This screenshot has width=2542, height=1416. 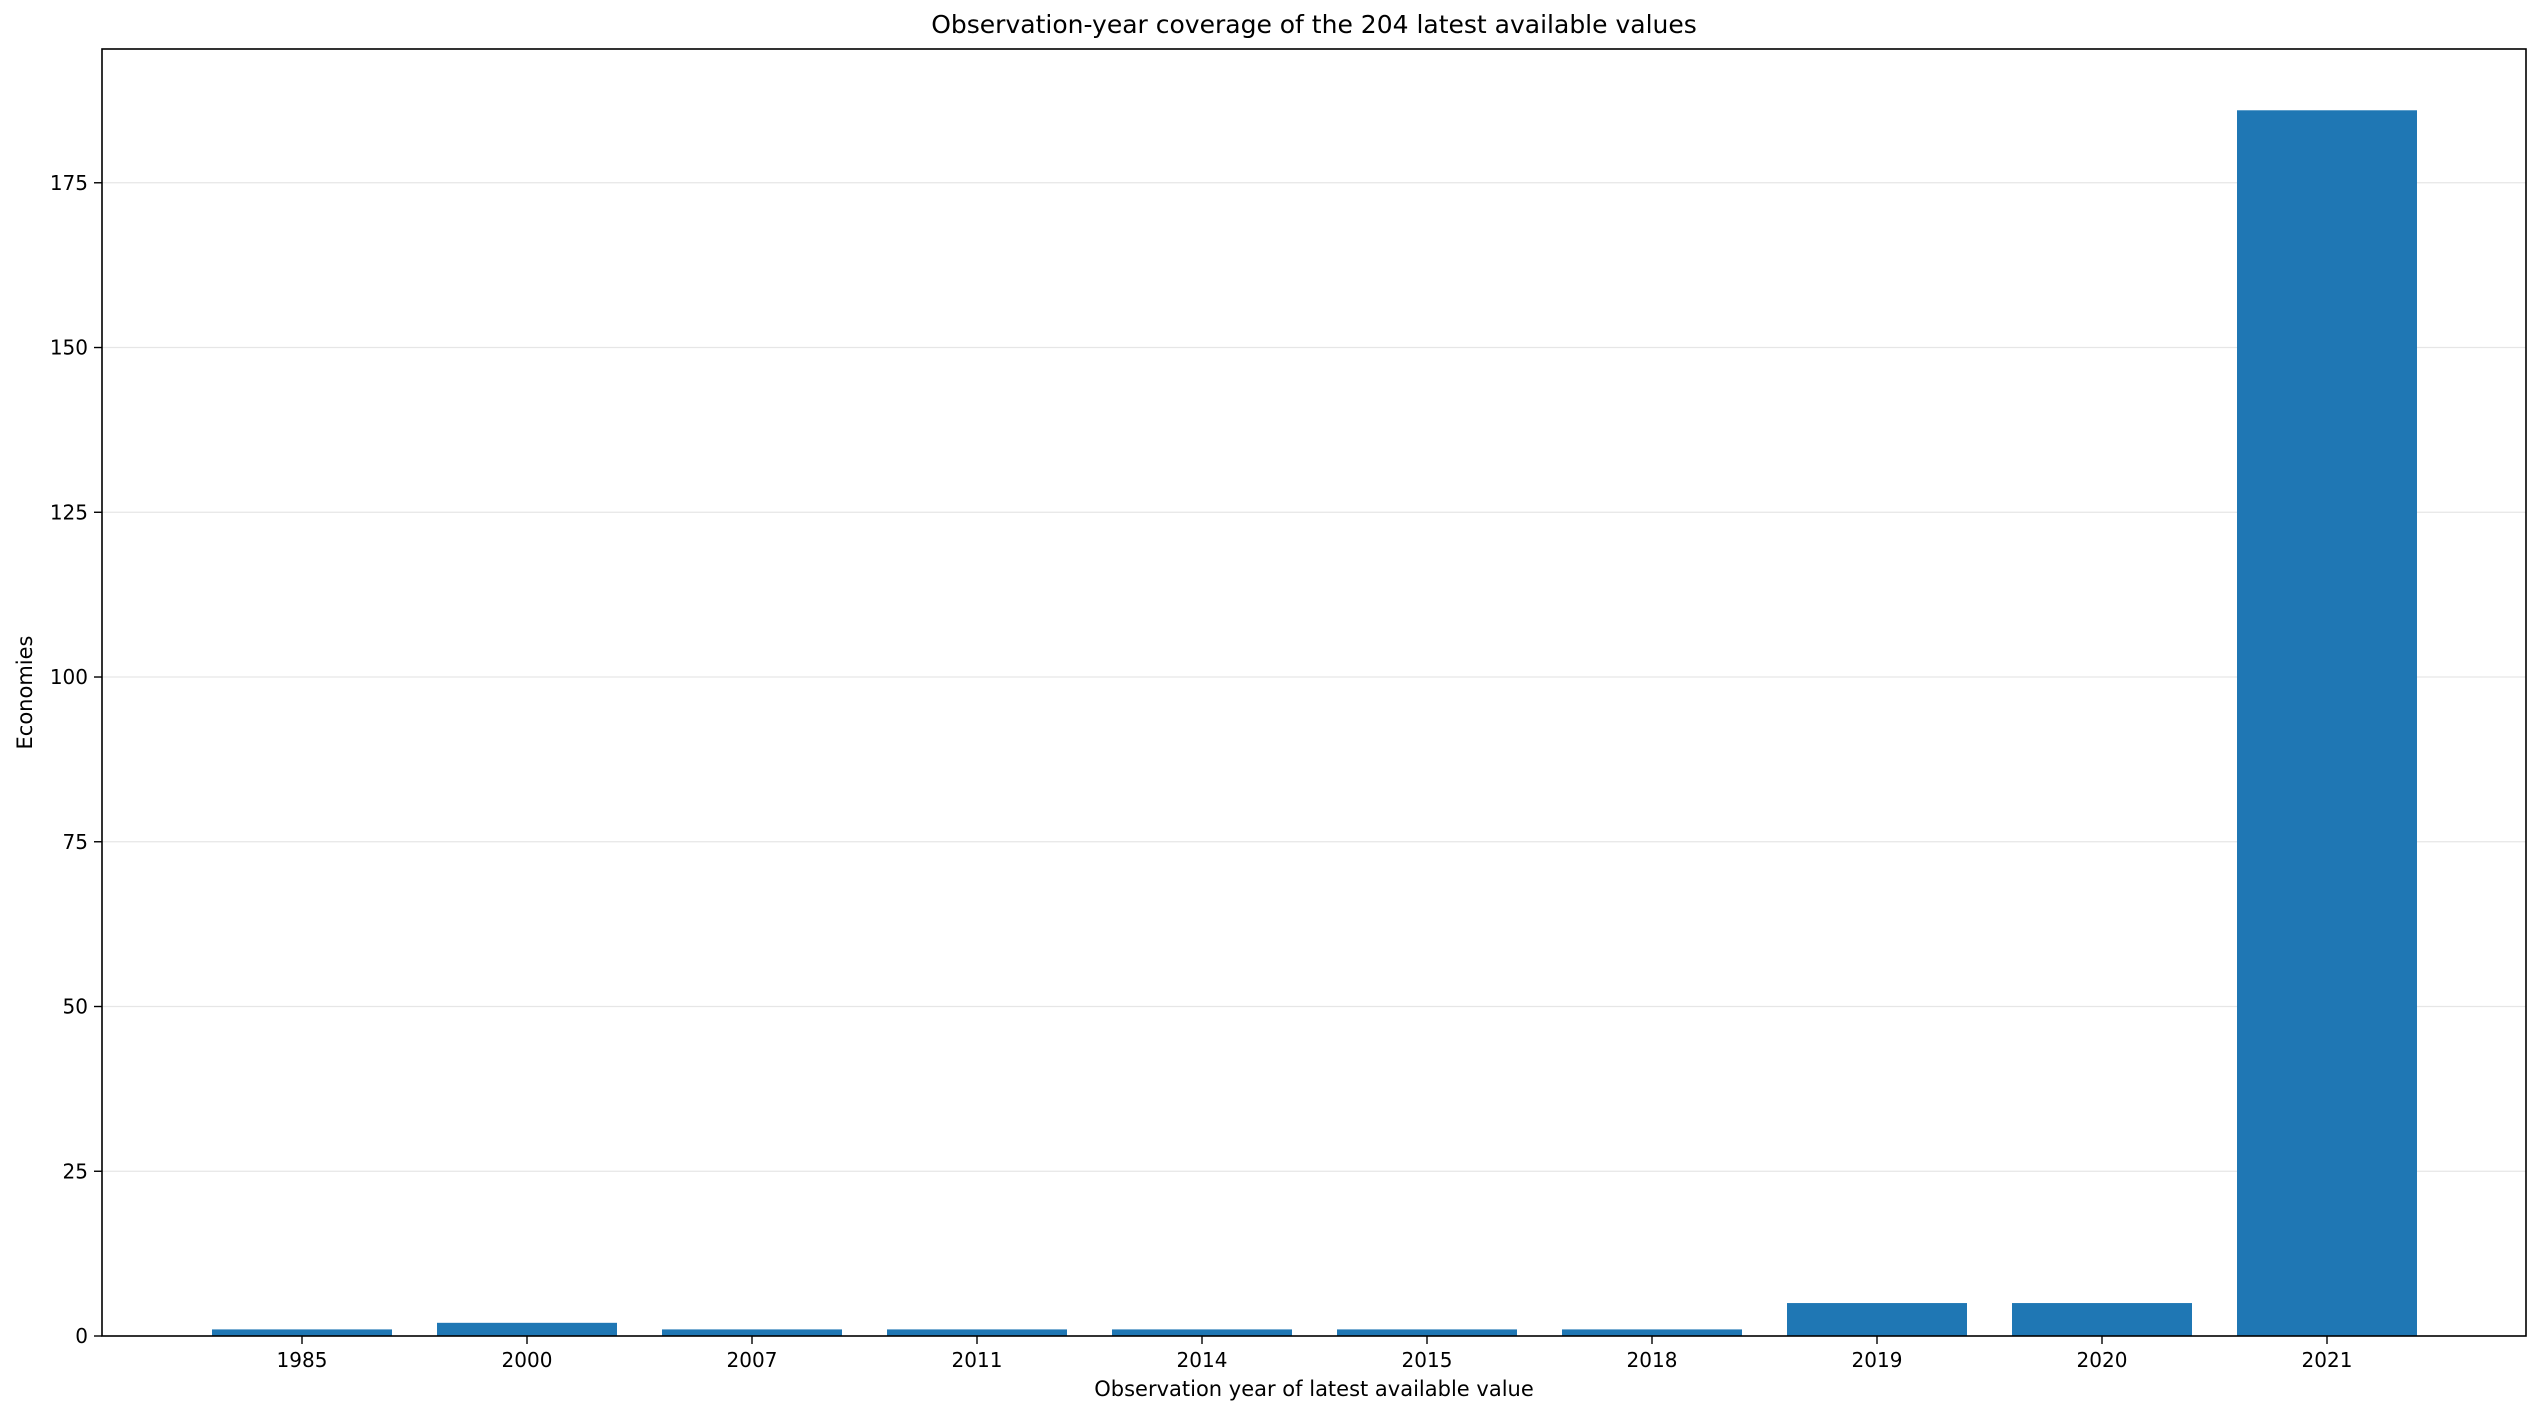 I want to click on y-tick-label: 125, so click(x=69, y=512).